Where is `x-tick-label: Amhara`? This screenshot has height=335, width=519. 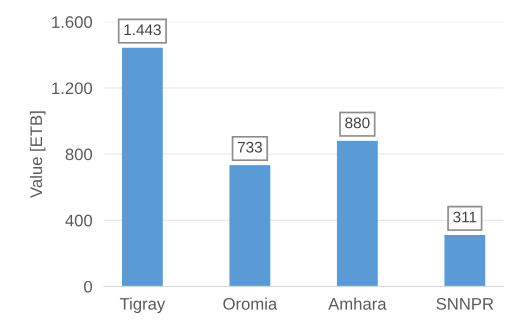
x-tick-label: Amhara is located at coordinates (357, 304).